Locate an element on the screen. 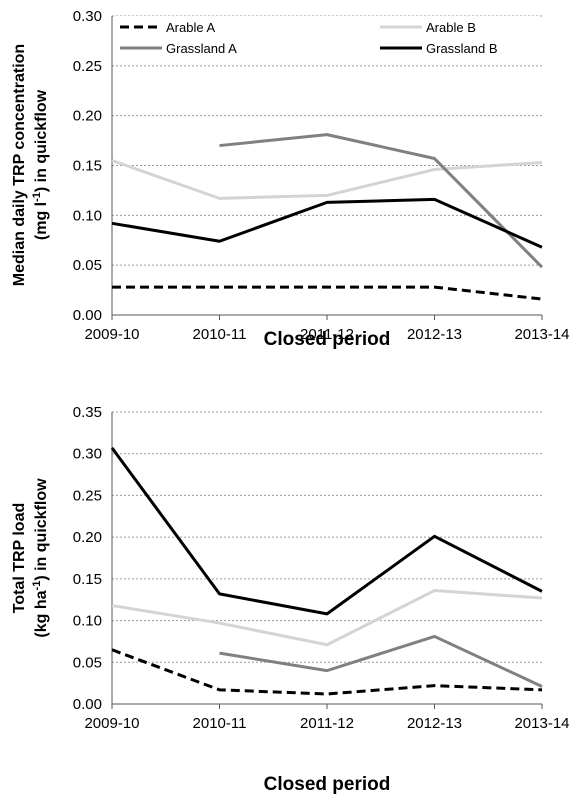  legend-label: Grassland A is located at coordinates (201, 48).